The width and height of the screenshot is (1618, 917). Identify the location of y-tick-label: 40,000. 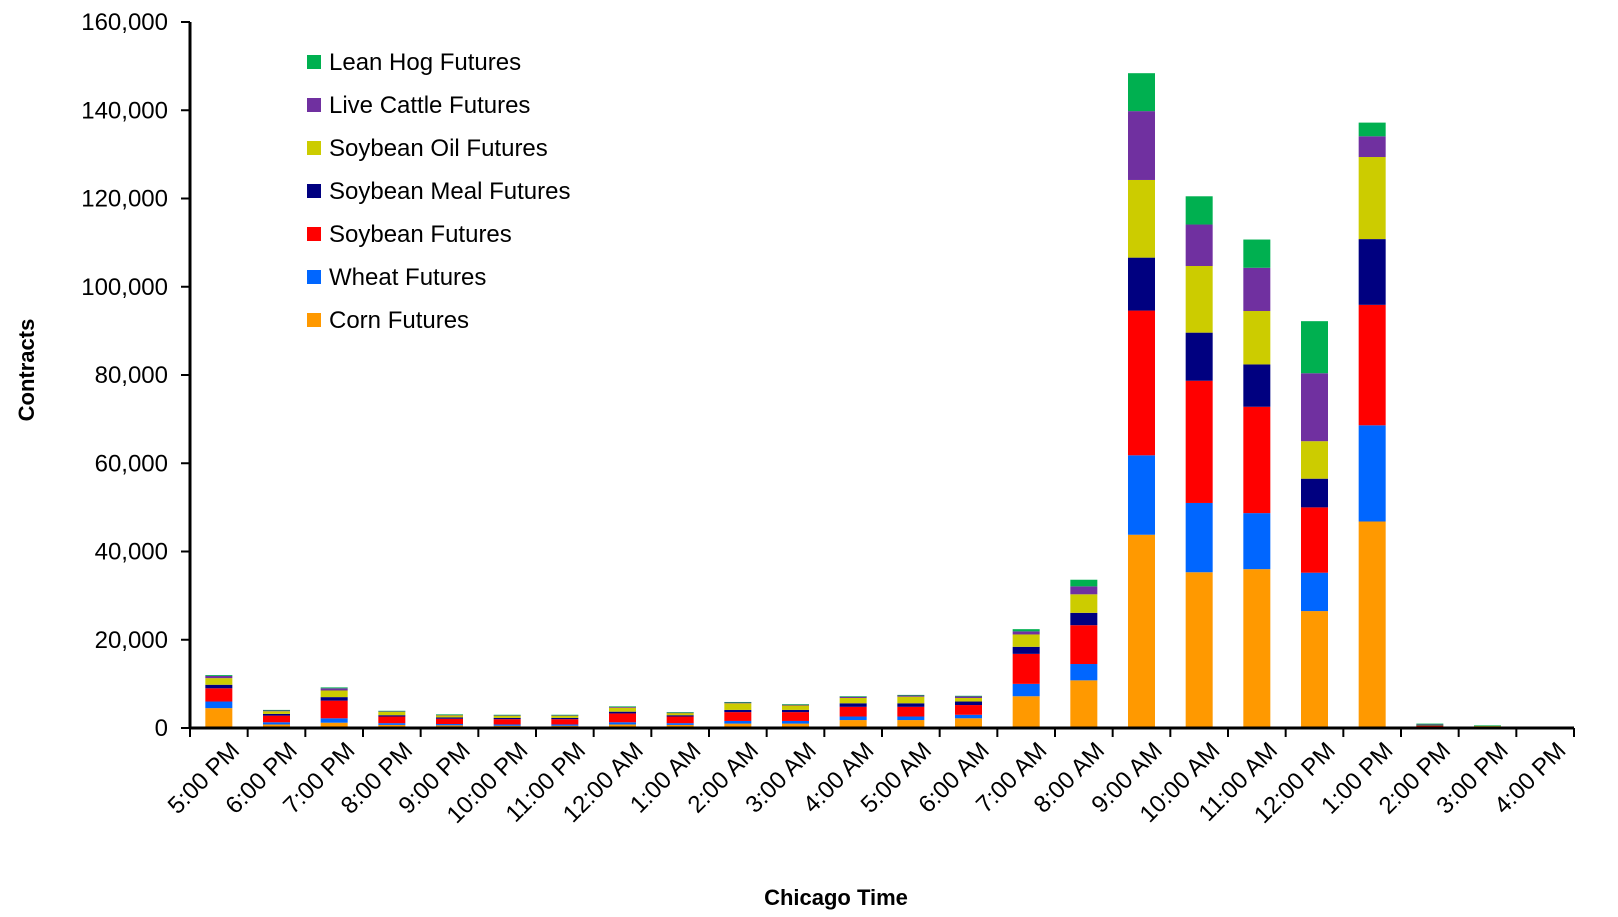
(131, 552).